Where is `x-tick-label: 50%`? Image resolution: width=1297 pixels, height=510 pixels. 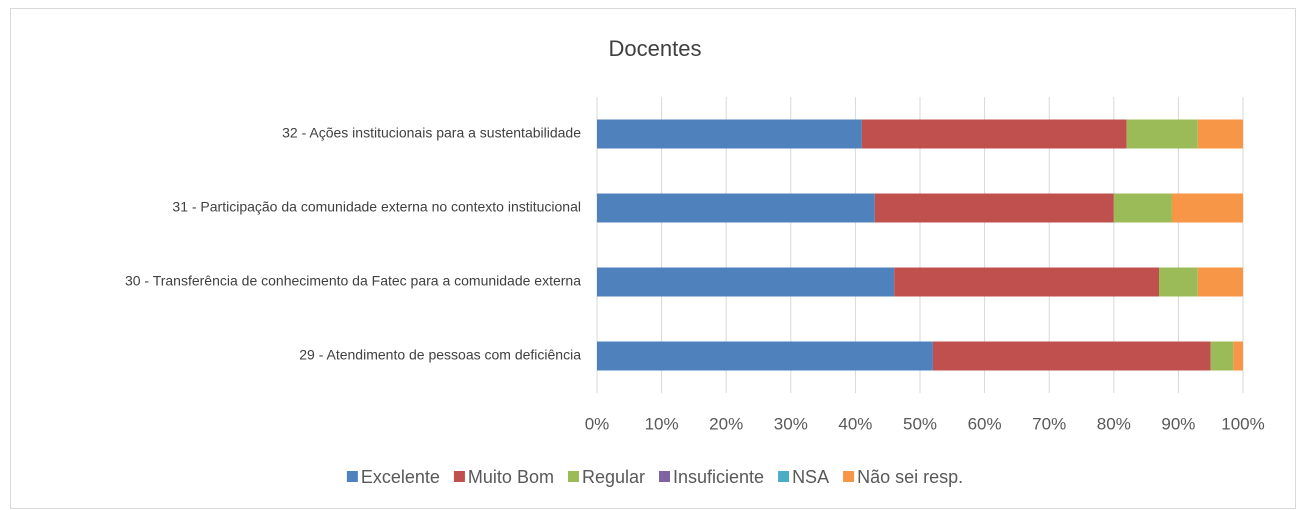 x-tick-label: 50% is located at coordinates (920, 423).